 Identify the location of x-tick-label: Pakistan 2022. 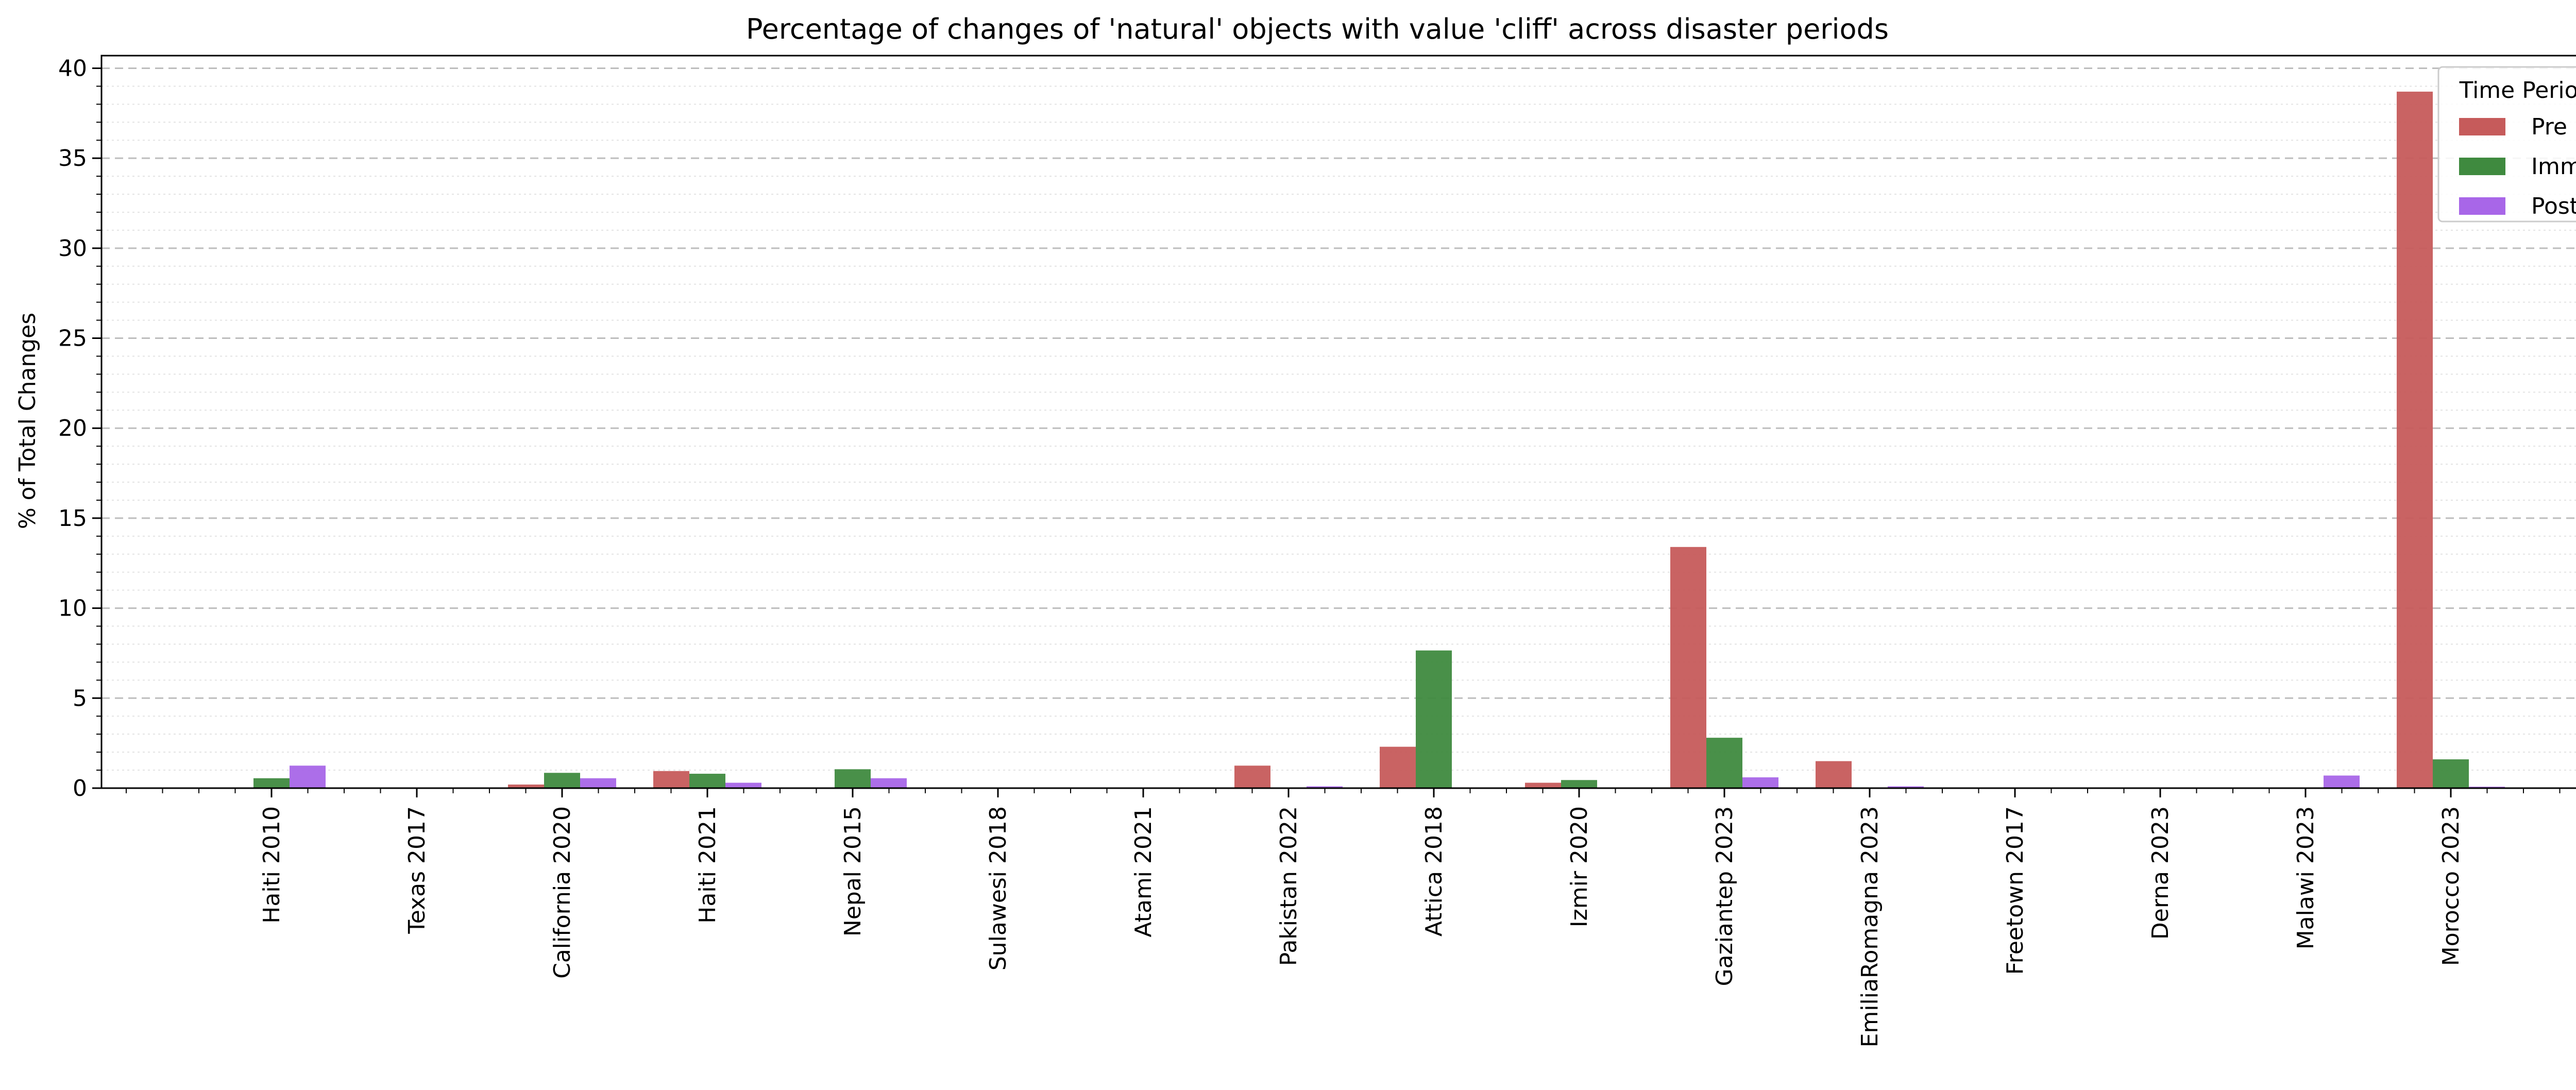
(1289, 886).